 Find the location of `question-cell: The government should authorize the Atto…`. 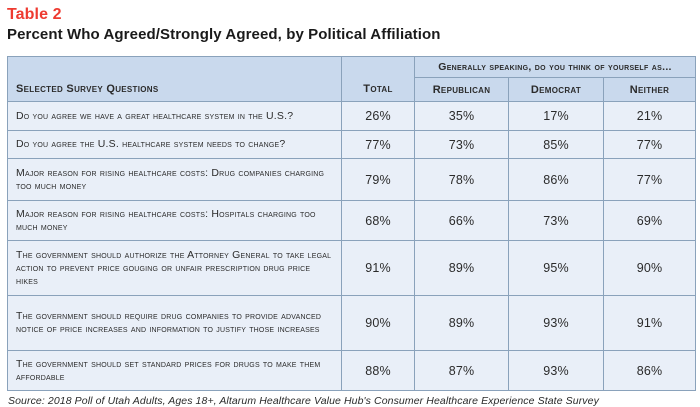

question-cell: The government should authorize the Atto… is located at coordinates (174, 268).